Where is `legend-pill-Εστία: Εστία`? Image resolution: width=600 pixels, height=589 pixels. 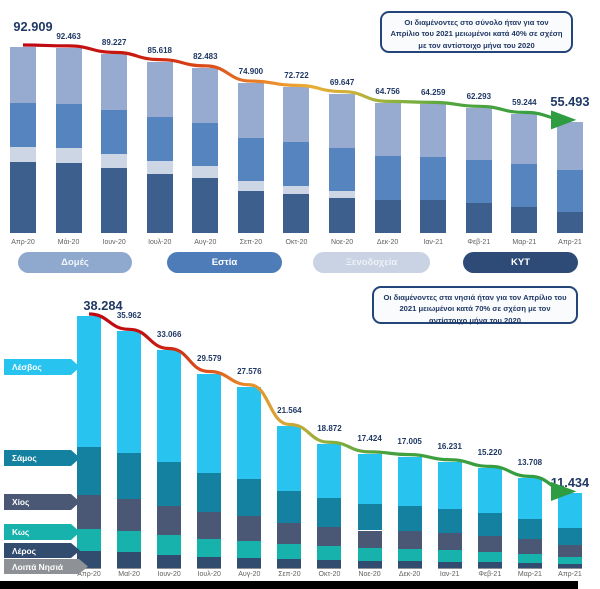
legend-pill-Εστία: Εστία is located at coordinates (224, 262).